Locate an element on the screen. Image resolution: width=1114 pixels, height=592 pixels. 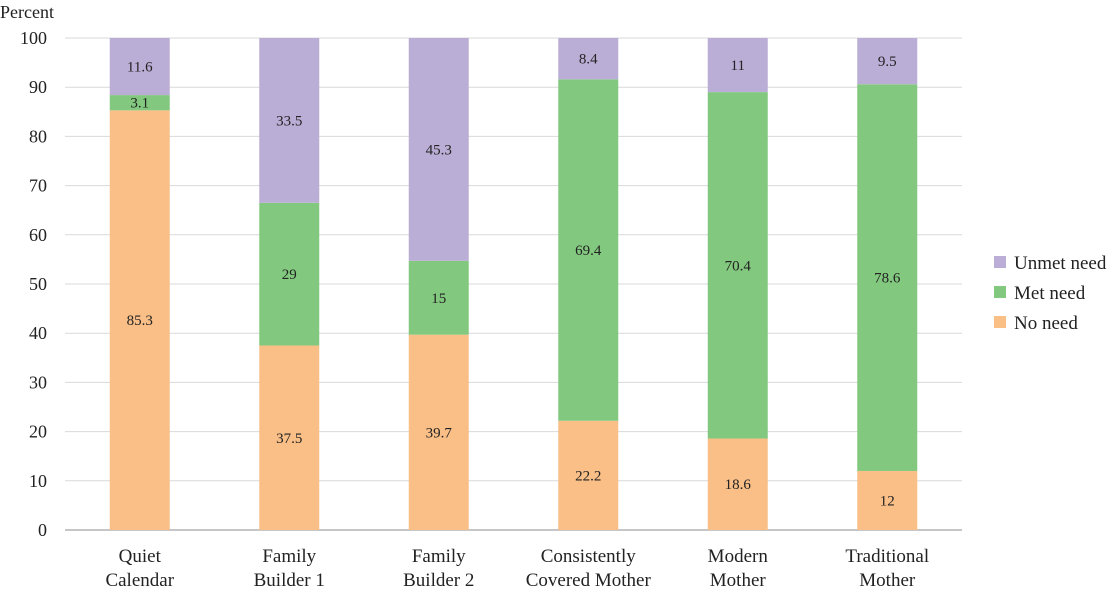
category-label: Modern is located at coordinates (738, 556).